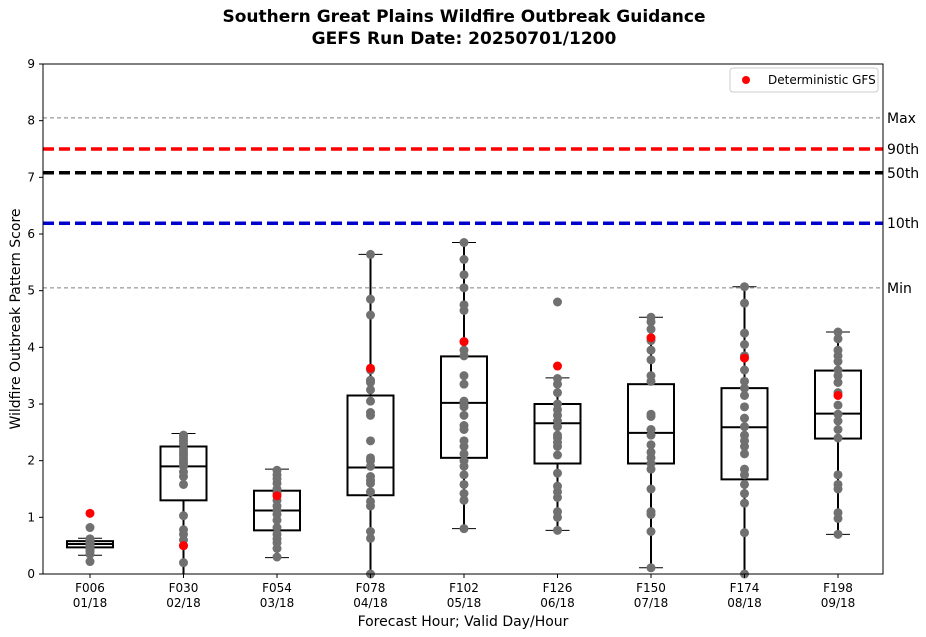  Describe the element at coordinates (903, 150) in the screenshot. I see `reference-label-90th: 90th` at that location.